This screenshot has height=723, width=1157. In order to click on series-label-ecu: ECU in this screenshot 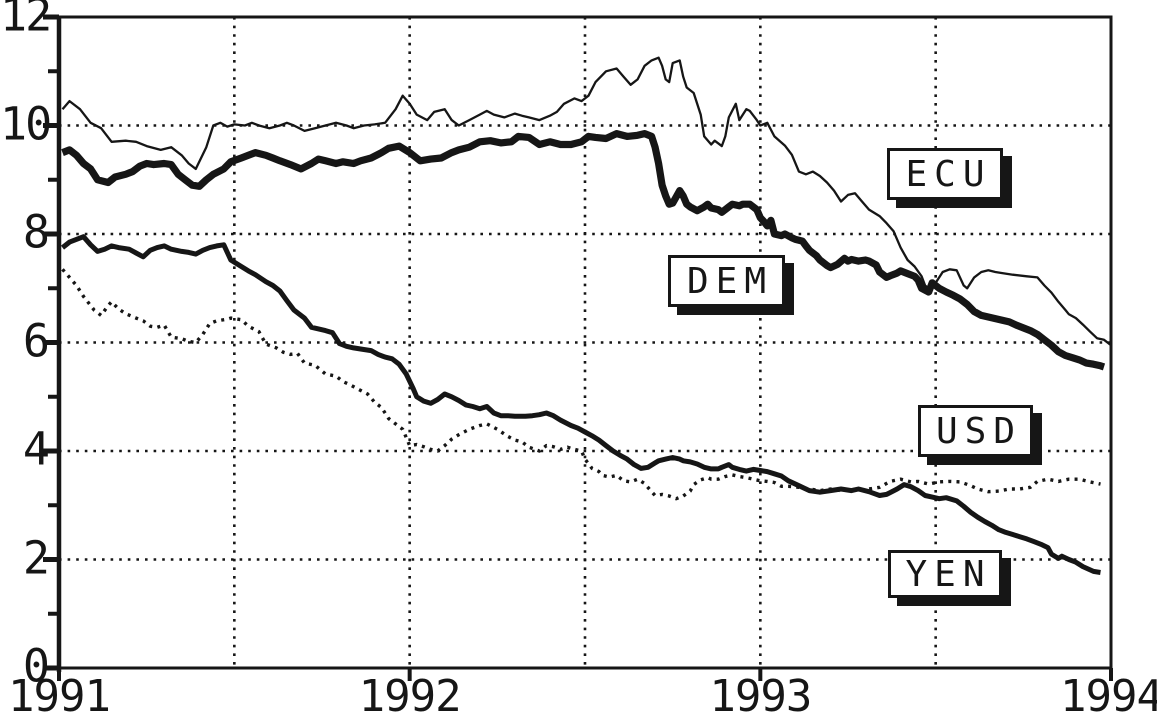, I will do `click(945, 174)`.